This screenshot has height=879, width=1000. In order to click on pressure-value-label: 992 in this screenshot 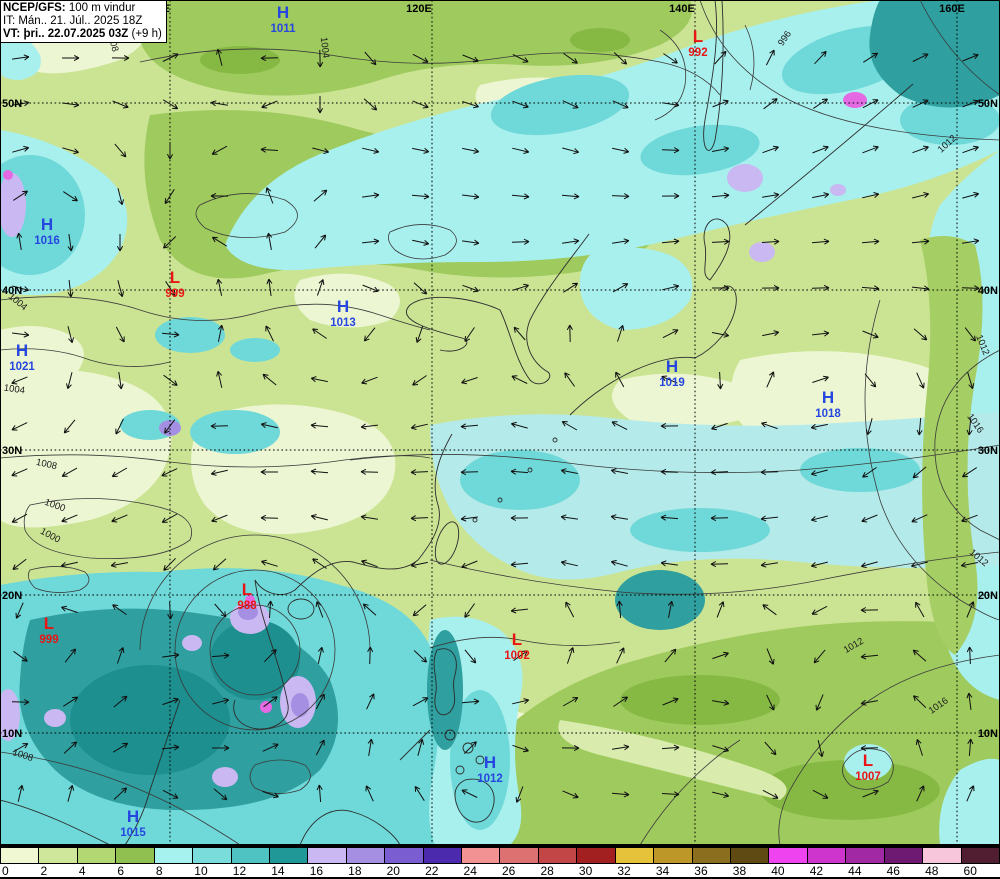, I will do `click(697, 53)`.